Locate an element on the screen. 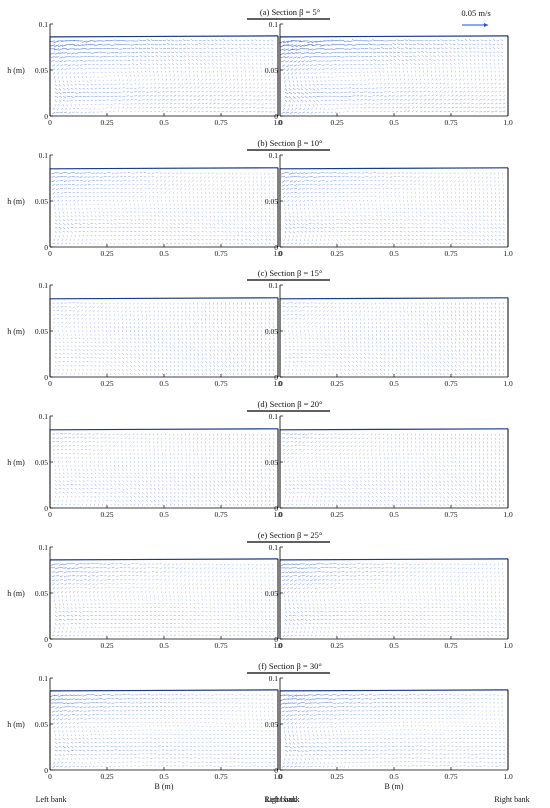 Image resolution: width=550 pixels, height=808 pixels. x-tick-label: 0.75 is located at coordinates (450, 253).